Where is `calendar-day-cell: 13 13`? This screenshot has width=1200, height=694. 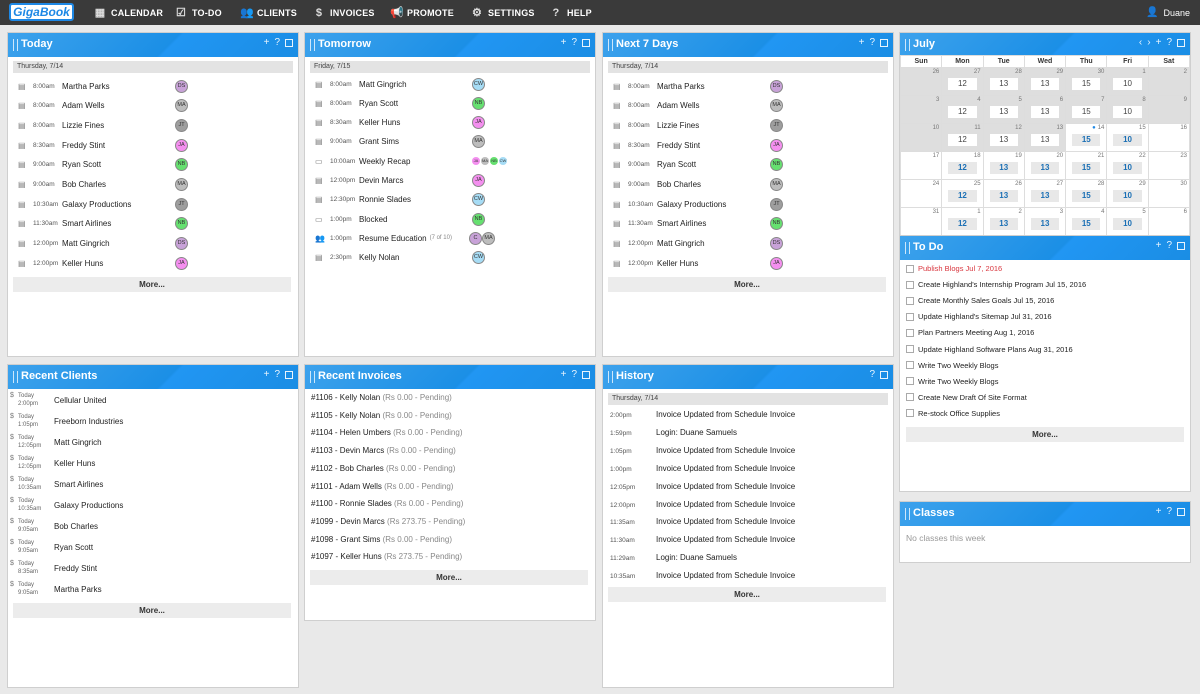
calendar-day-cell: 13 13 is located at coordinates (1045, 137).